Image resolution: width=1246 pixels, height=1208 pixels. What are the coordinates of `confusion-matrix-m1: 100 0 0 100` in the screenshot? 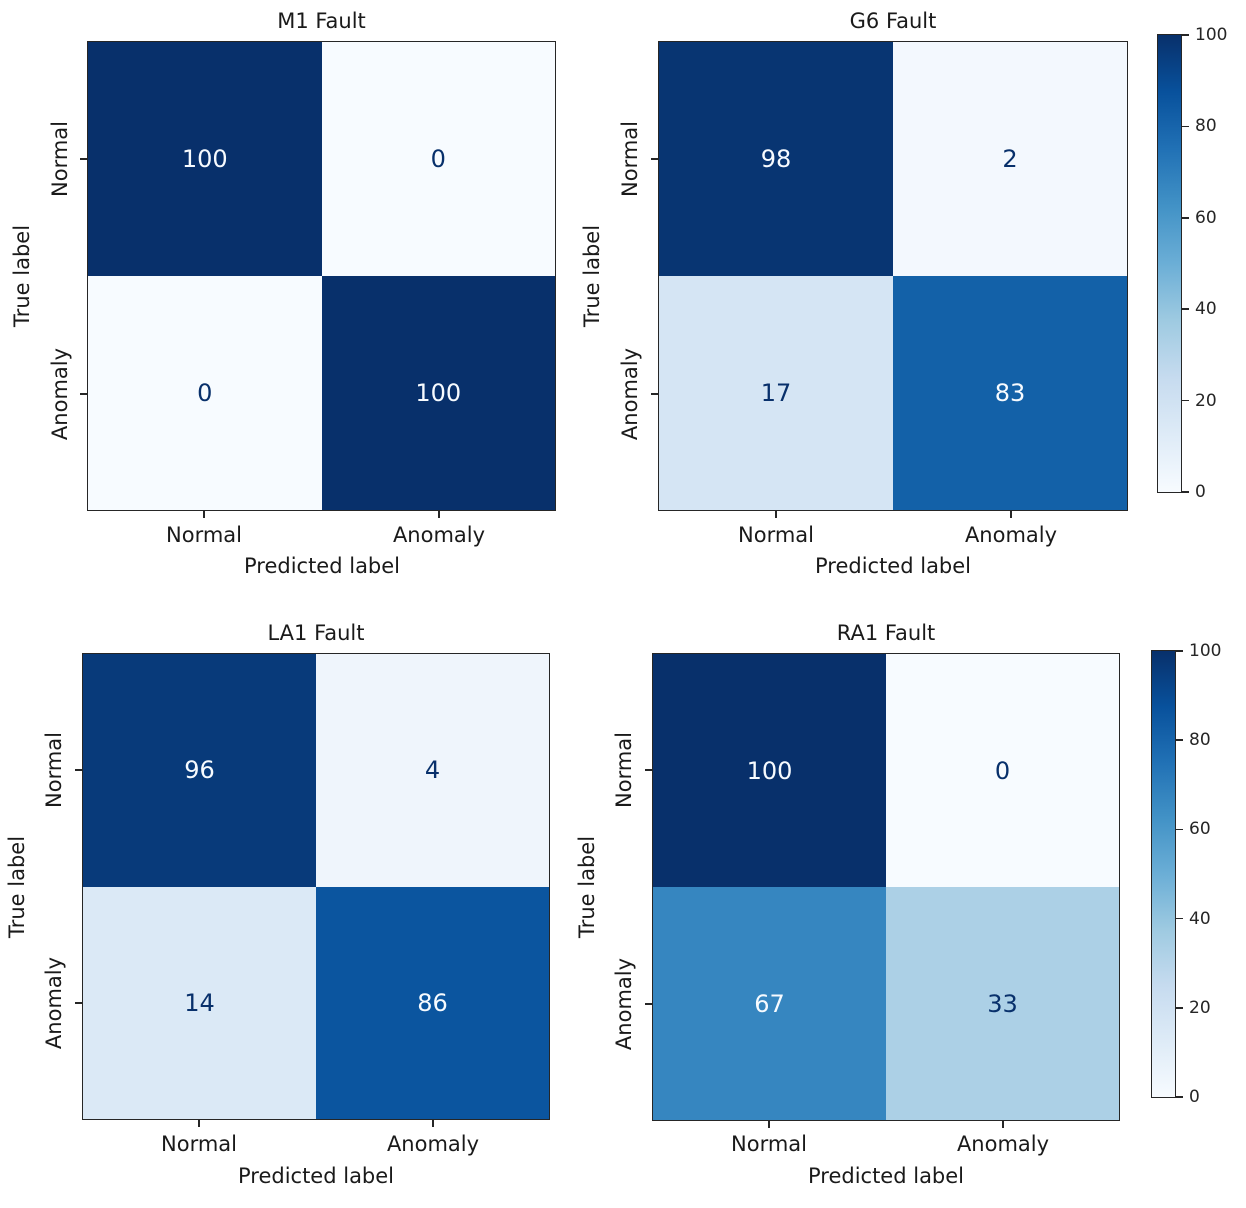 It's located at (321, 276).